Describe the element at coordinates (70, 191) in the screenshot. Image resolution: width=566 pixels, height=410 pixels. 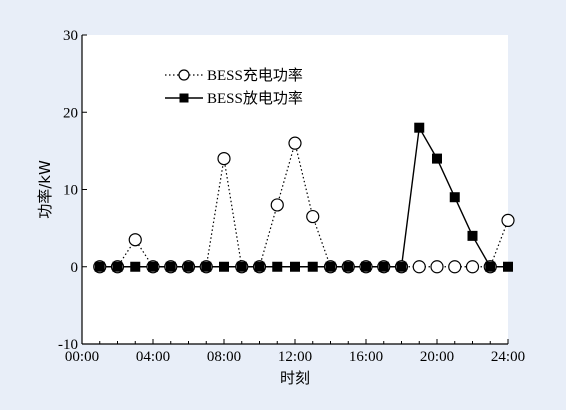
I see `y-tick-label: 10` at that location.